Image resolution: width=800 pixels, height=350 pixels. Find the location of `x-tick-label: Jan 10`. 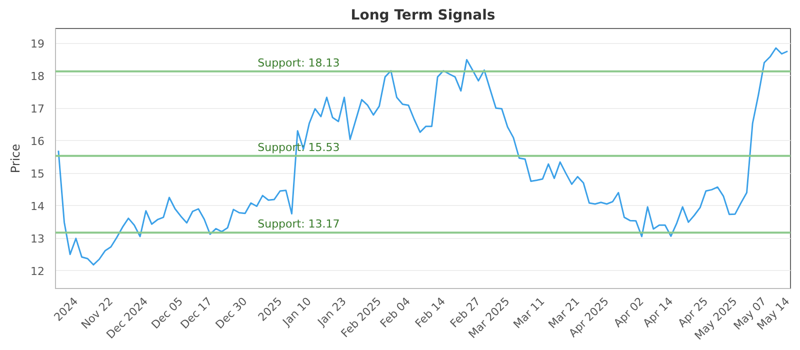

x-tick-label: Jan 10 is located at coordinates (297, 312).